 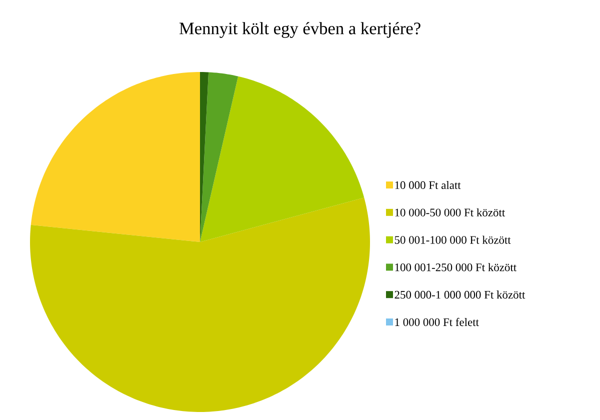 What do you see at coordinates (460, 294) in the screenshot?
I see `legend-label: 250 000-1 000 000 Ft között` at bounding box center [460, 294].